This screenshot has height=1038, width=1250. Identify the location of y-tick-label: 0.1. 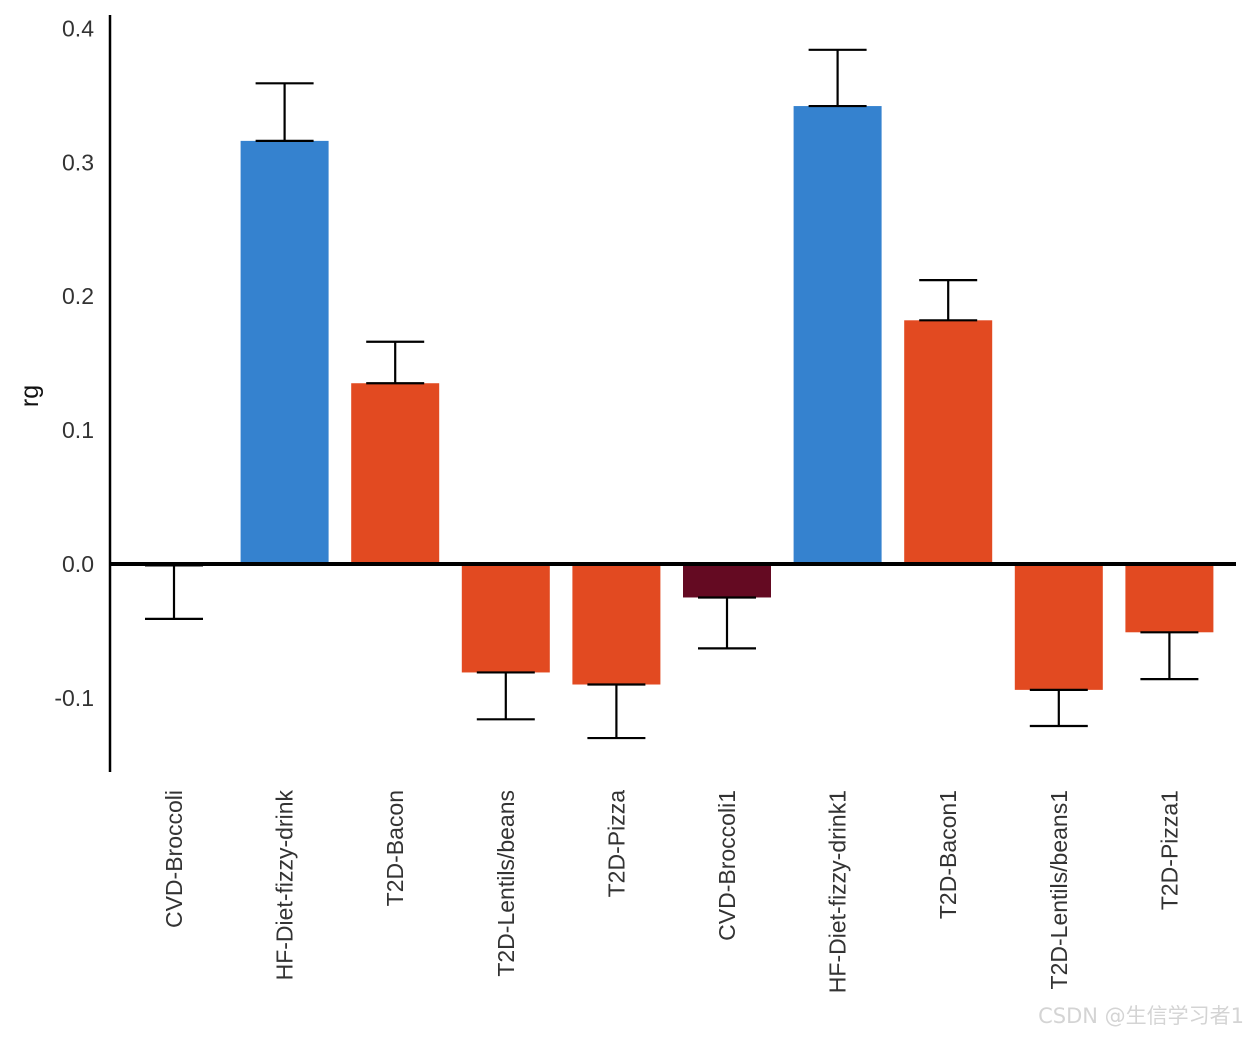
(78, 430).